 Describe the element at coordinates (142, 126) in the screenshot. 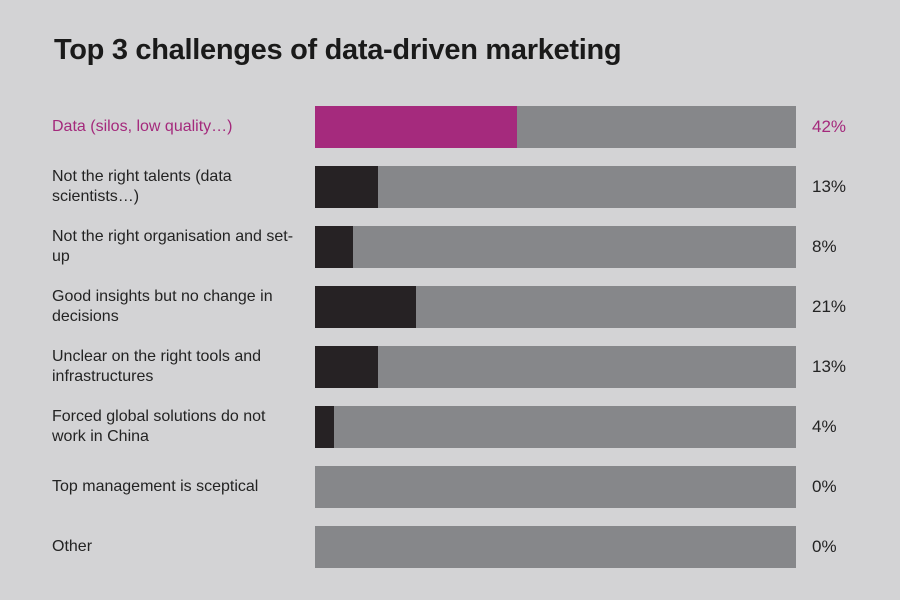

I see `category-label: Data (silos, low quality…)` at that location.